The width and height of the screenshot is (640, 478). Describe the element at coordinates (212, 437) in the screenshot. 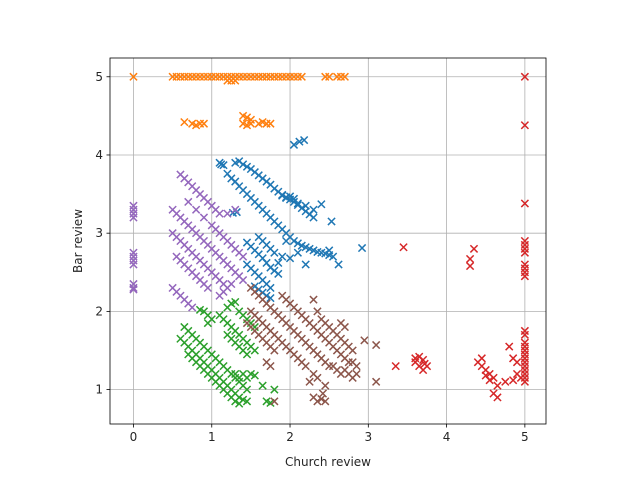

I see `x-tick-label: 1` at that location.